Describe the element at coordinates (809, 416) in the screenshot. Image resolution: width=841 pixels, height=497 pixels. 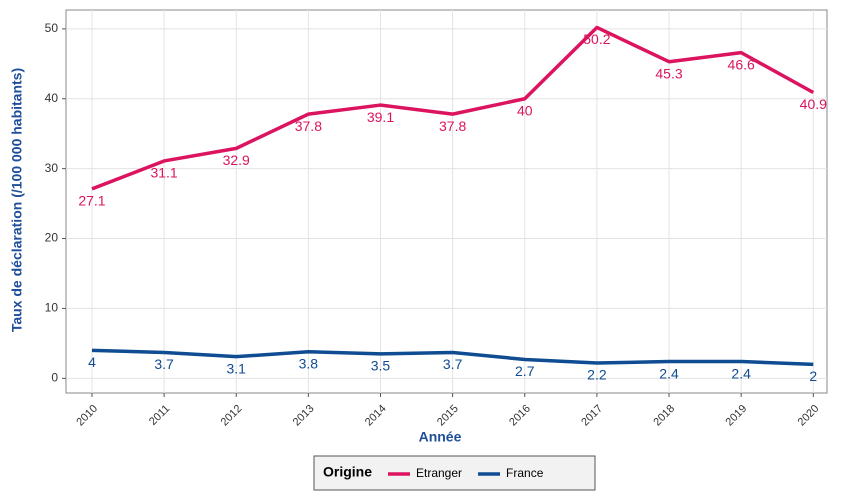
I see `x-tick-label: 2020` at that location.